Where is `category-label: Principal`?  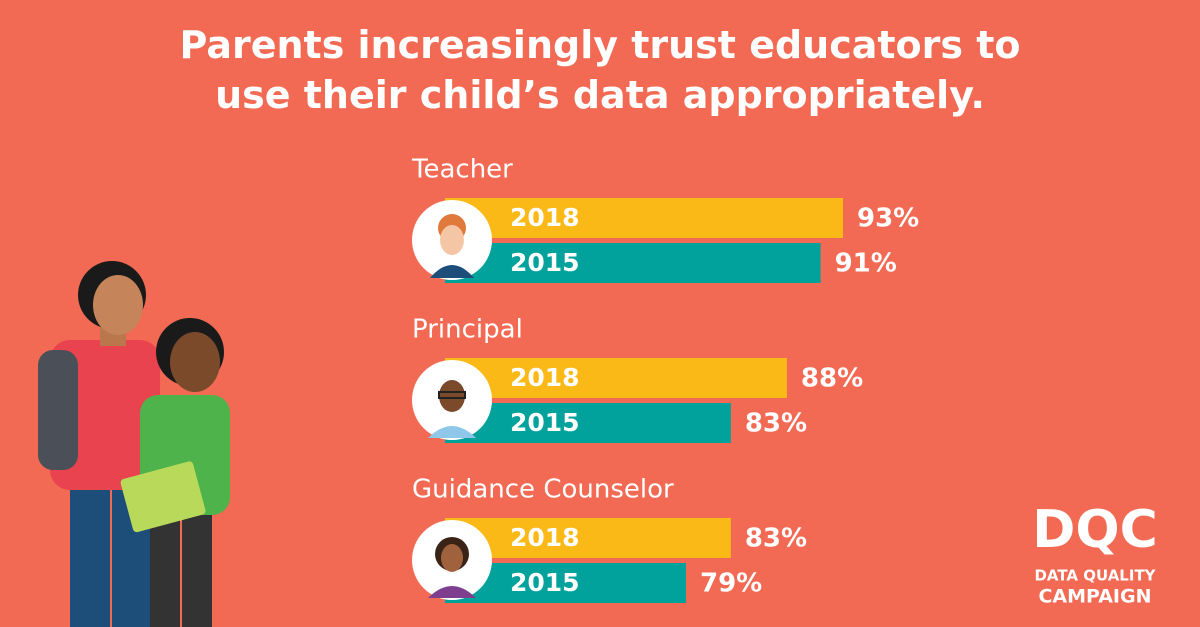 category-label: Principal is located at coordinates (467, 330).